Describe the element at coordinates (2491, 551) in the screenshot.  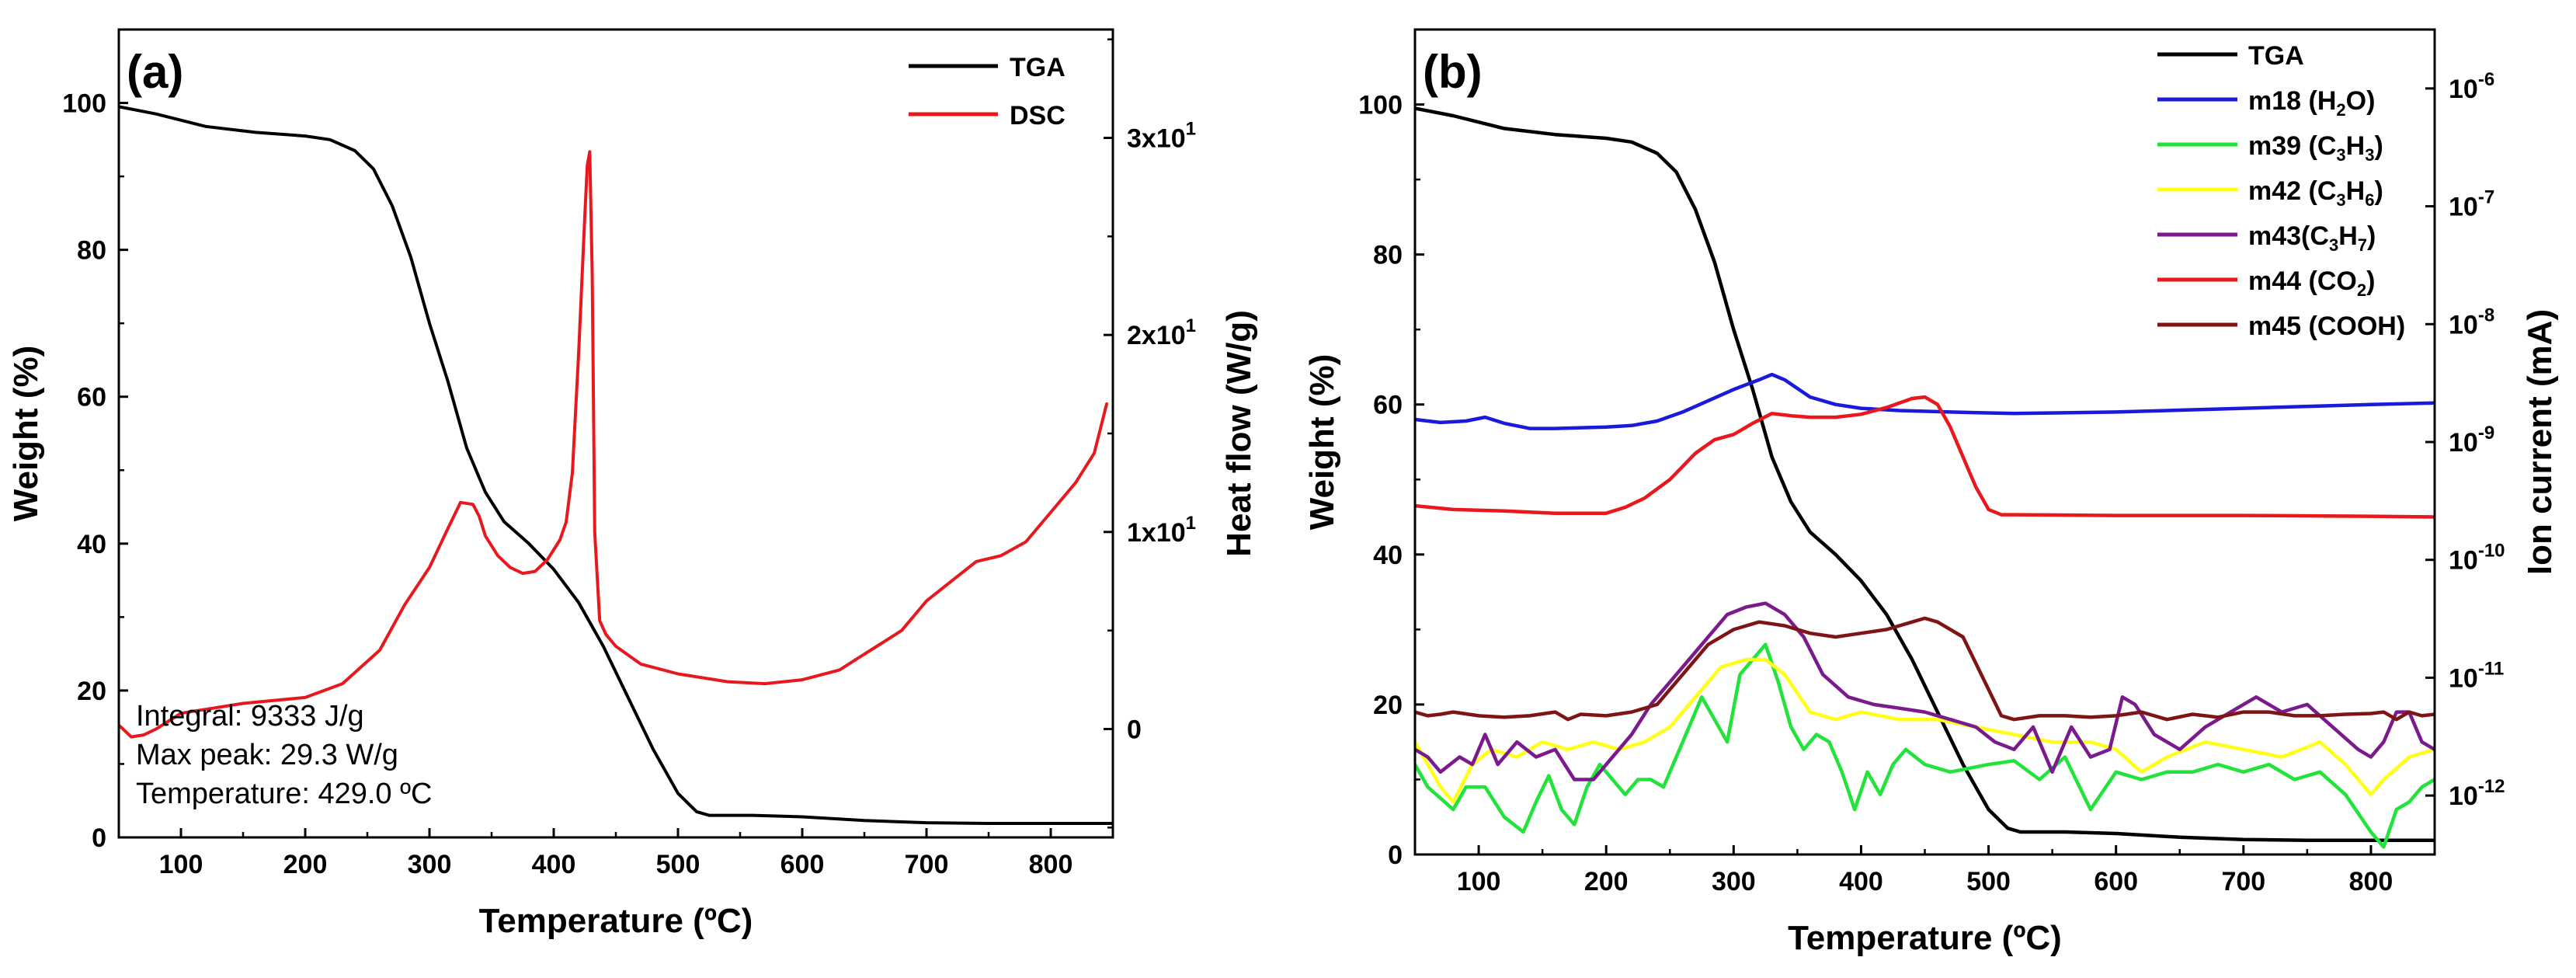
I see `y2-tick-exponent: -10` at that location.